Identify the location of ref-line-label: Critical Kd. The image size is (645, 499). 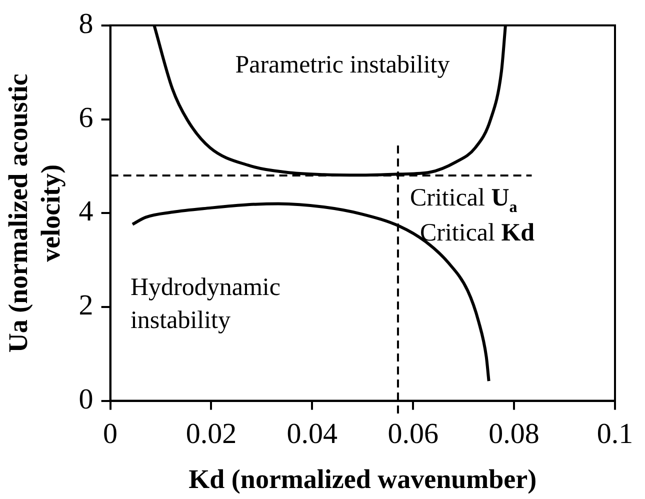
(477, 233).